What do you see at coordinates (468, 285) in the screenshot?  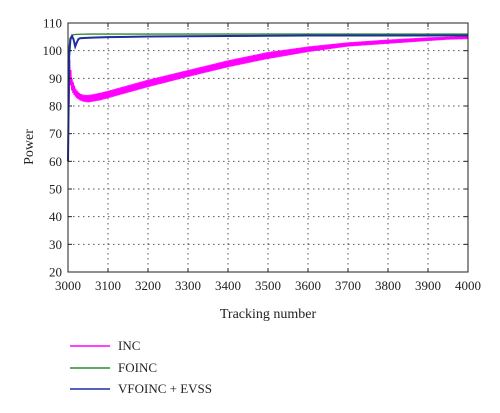 I see `x-tick-label: 4000` at bounding box center [468, 285].